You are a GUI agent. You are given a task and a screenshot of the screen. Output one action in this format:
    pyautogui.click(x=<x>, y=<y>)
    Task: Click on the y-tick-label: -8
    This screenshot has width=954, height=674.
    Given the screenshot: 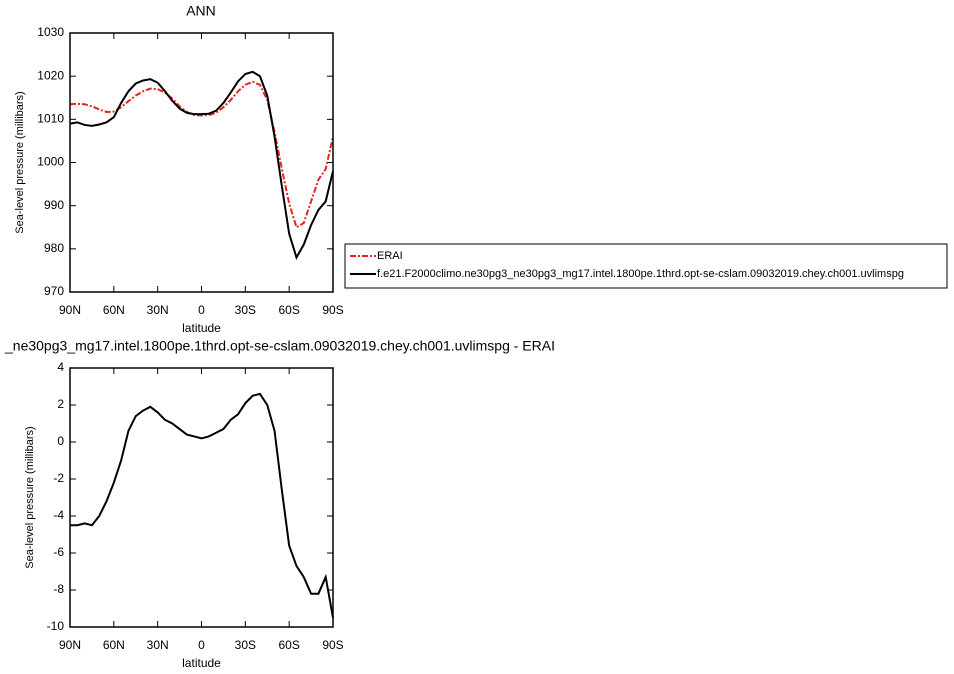 What is the action you would take?
    pyautogui.click(x=58, y=589)
    